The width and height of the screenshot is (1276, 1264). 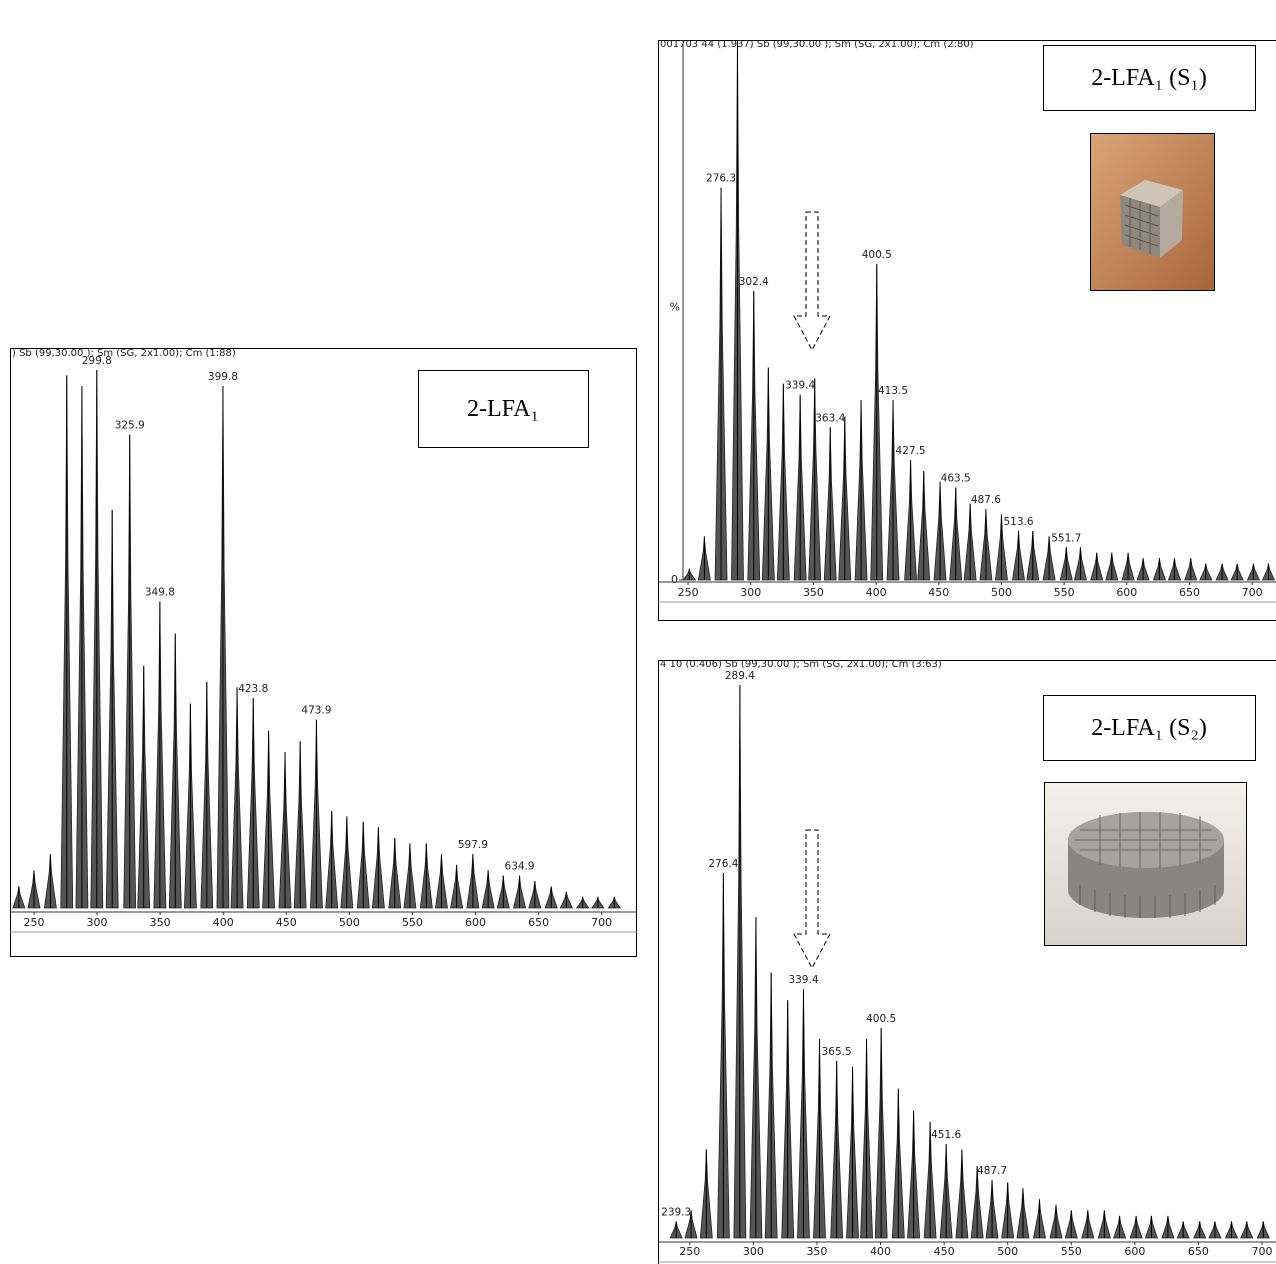 What do you see at coordinates (253, 689) in the screenshot?
I see `peak-label: 423.8` at bounding box center [253, 689].